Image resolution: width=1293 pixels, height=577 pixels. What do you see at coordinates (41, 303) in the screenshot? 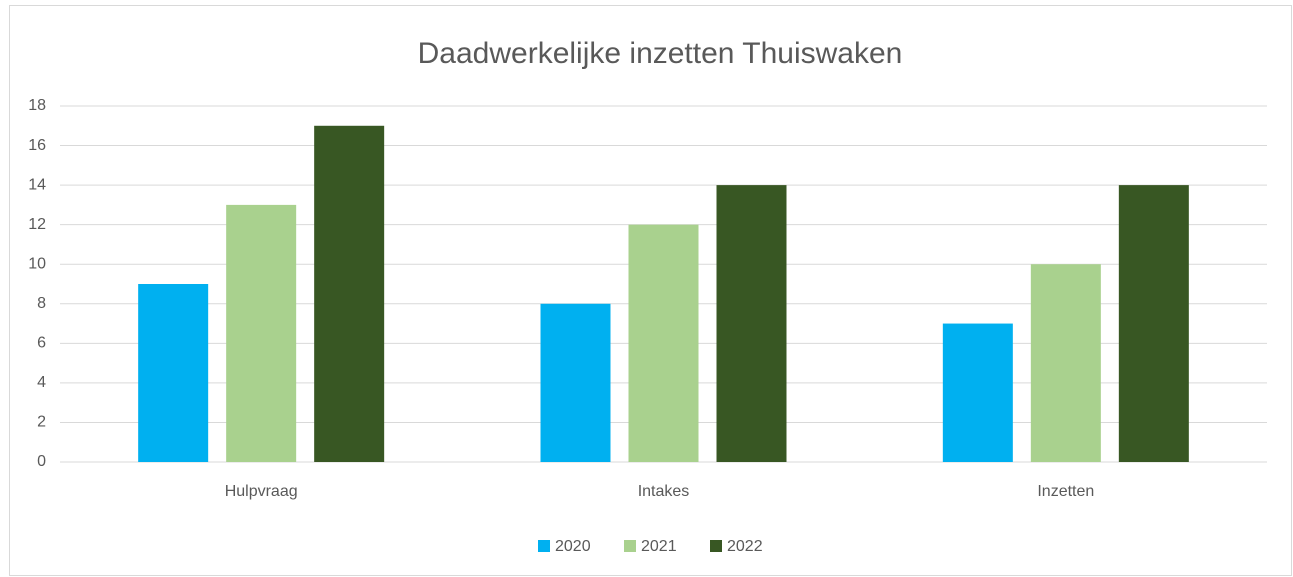
I see `y-tick-label: 8` at bounding box center [41, 303].